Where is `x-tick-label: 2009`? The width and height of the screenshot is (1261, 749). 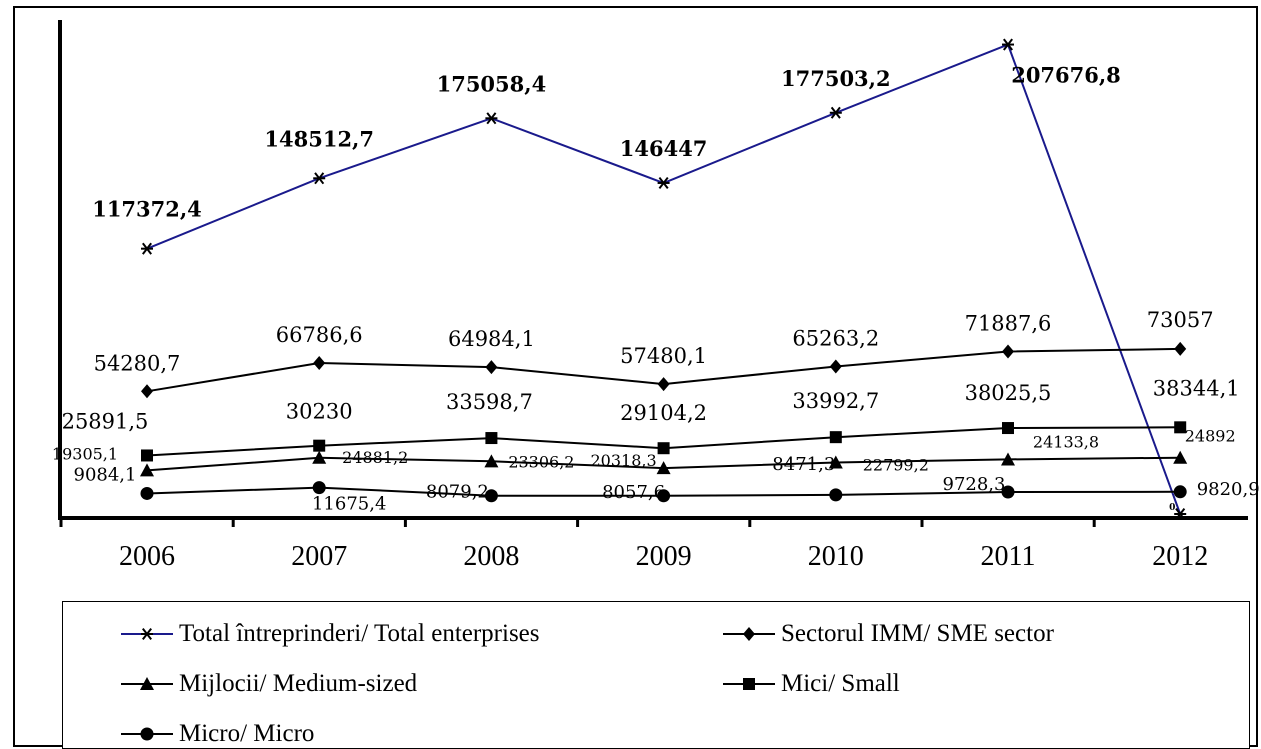 x-tick-label: 2009 is located at coordinates (664, 556).